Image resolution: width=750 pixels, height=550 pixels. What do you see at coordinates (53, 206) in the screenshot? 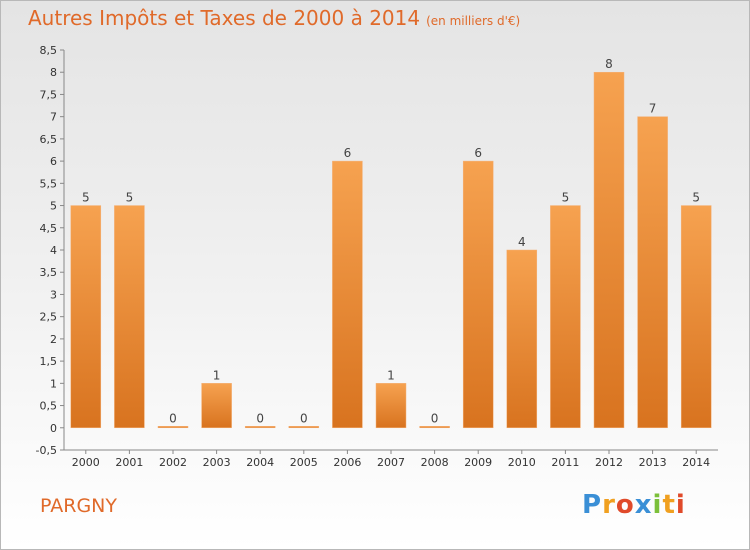
I see `y-tick-label: 5` at bounding box center [53, 206].